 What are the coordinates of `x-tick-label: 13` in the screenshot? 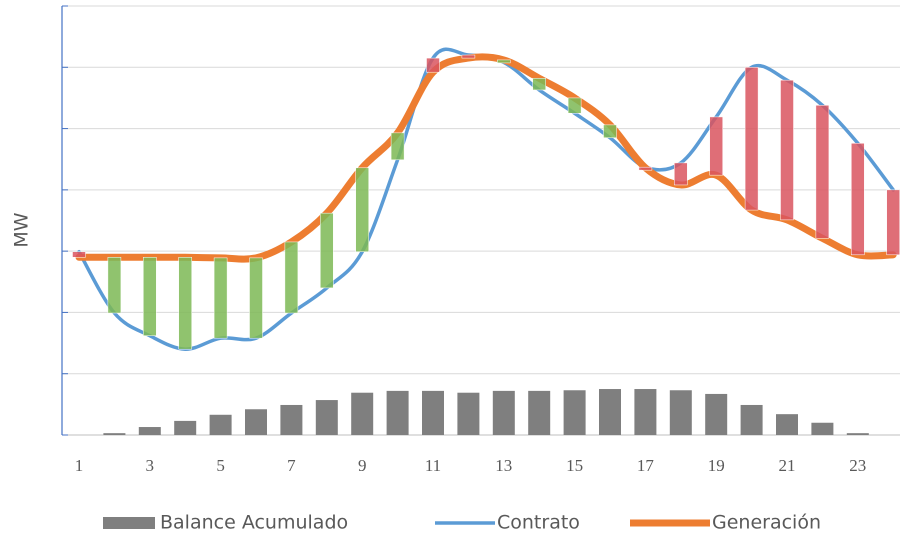 It's located at (503, 465).